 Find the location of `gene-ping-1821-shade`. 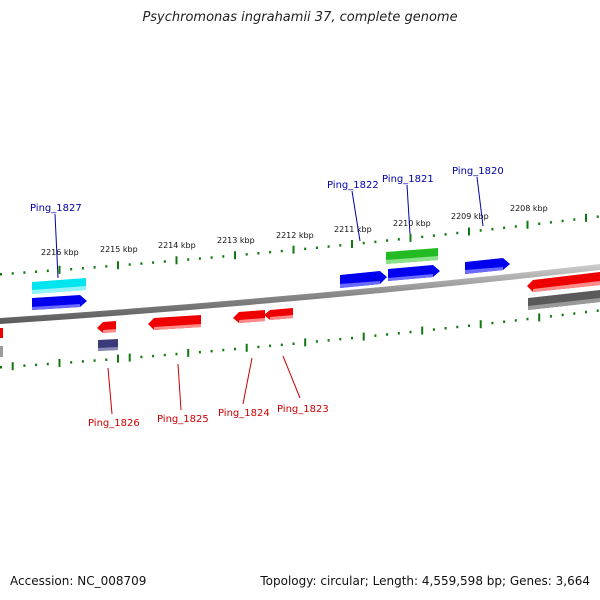

gene-ping-1821-shade is located at coordinates (410, 277).